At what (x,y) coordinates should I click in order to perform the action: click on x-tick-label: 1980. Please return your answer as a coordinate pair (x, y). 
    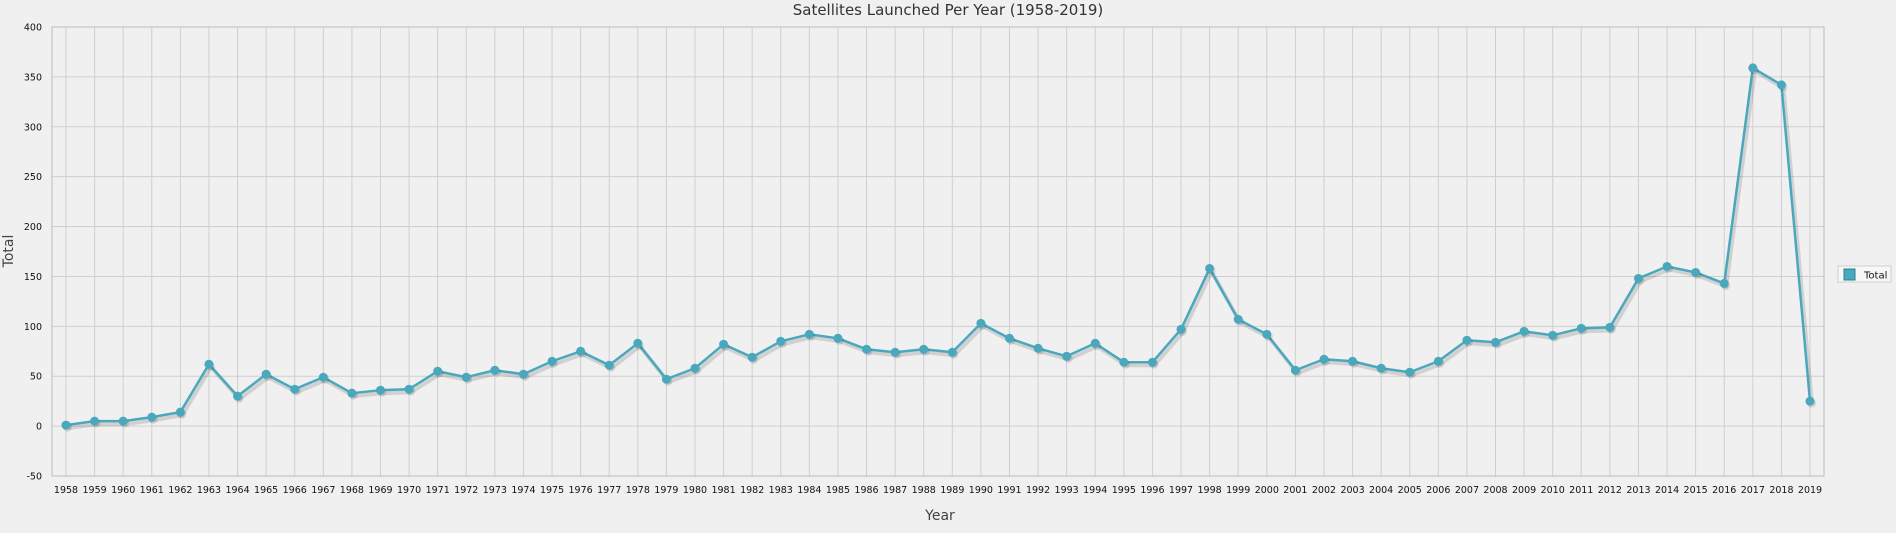
    Looking at the image, I should click on (695, 490).